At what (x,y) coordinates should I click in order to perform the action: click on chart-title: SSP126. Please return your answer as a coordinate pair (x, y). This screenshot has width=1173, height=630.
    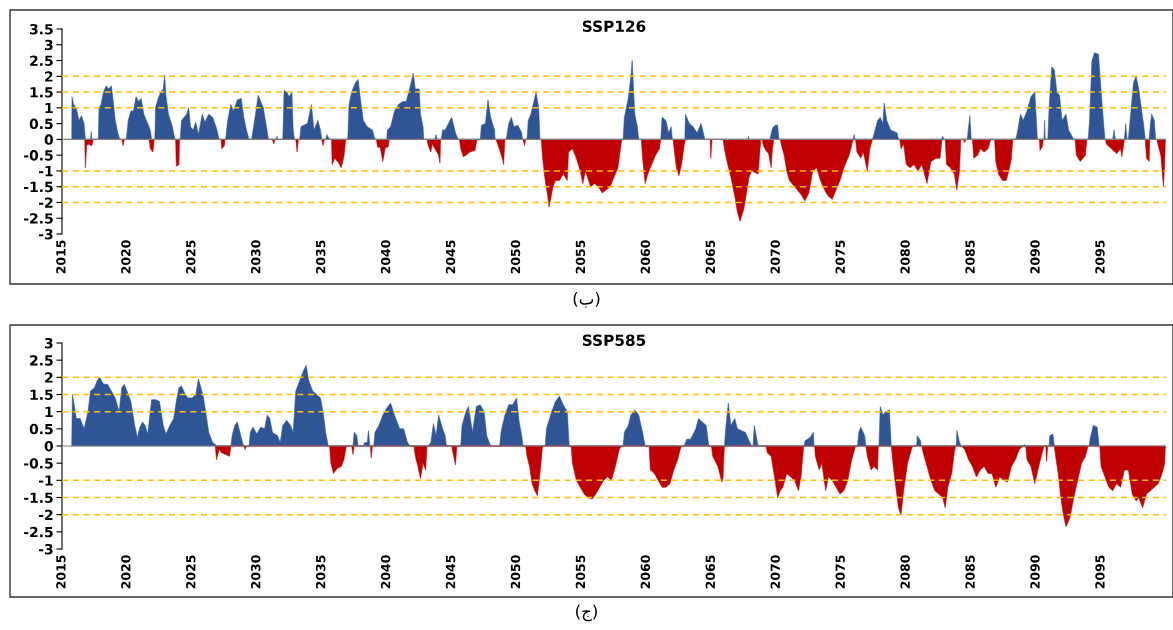
    Looking at the image, I should click on (614, 26).